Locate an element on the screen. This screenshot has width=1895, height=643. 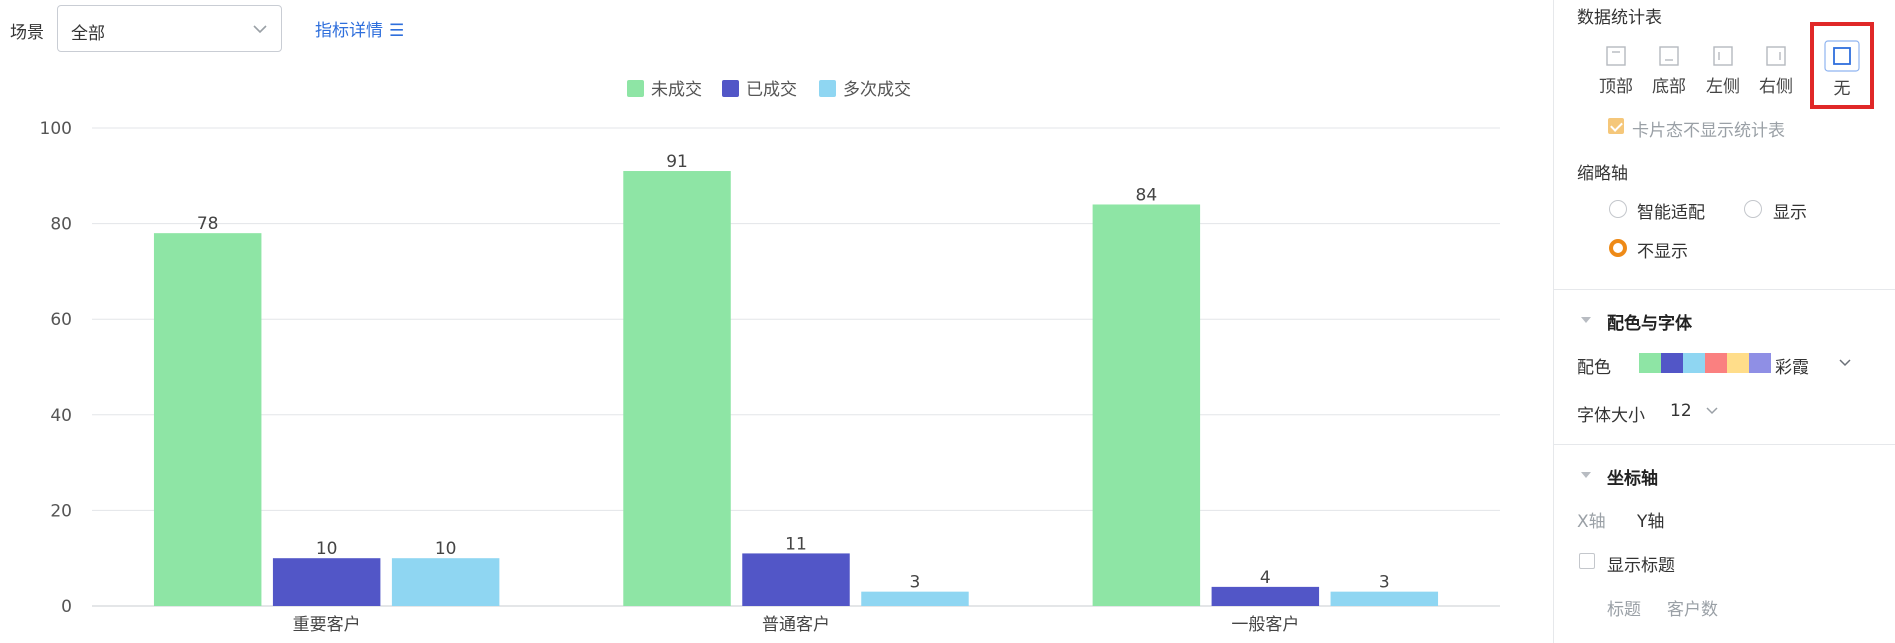
x-tick-label: 一般客户 is located at coordinates (1265, 625).